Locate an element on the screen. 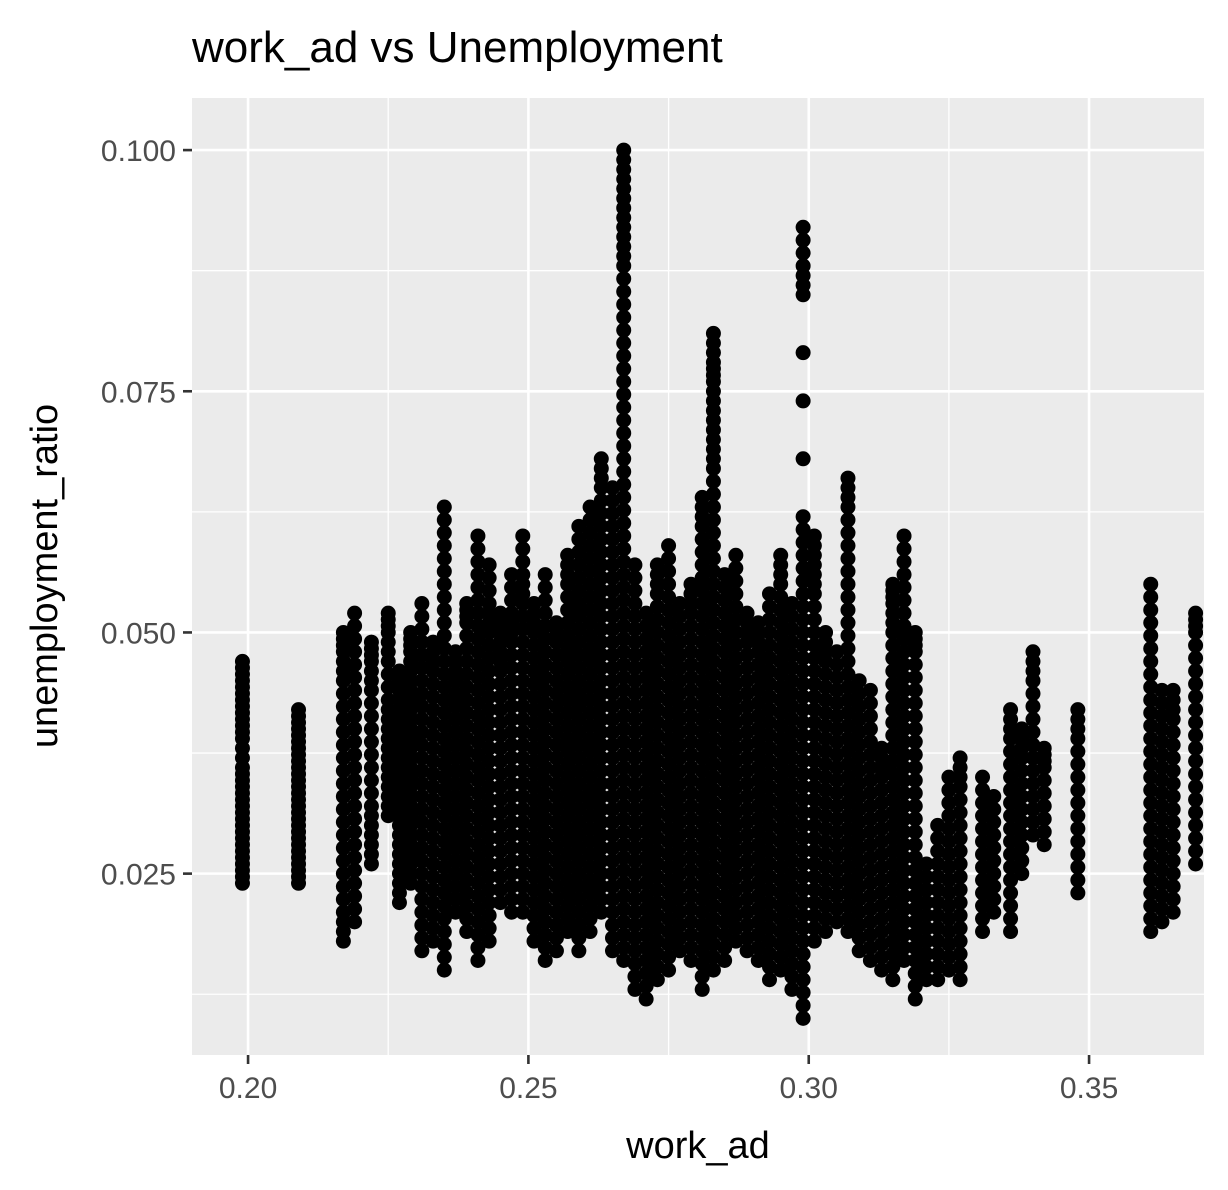  chart-title: work_ad vs Unemployment is located at coordinates (457, 47).